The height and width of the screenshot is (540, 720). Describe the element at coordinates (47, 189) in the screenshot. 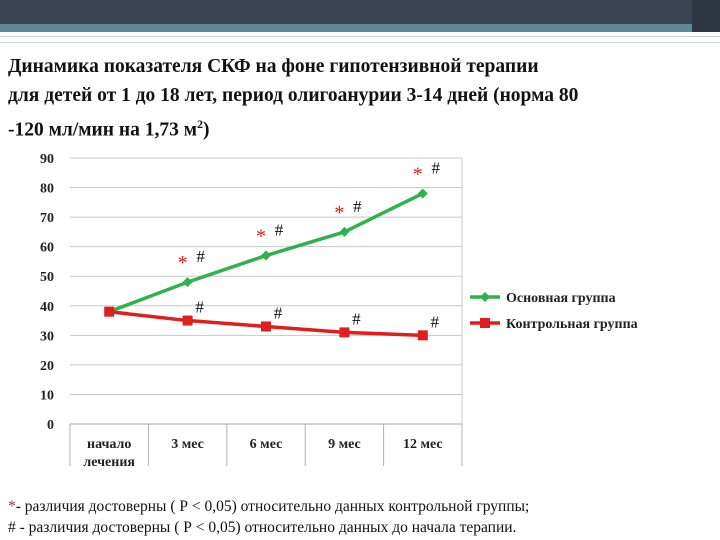

I see `y-tick-label: 80` at that location.